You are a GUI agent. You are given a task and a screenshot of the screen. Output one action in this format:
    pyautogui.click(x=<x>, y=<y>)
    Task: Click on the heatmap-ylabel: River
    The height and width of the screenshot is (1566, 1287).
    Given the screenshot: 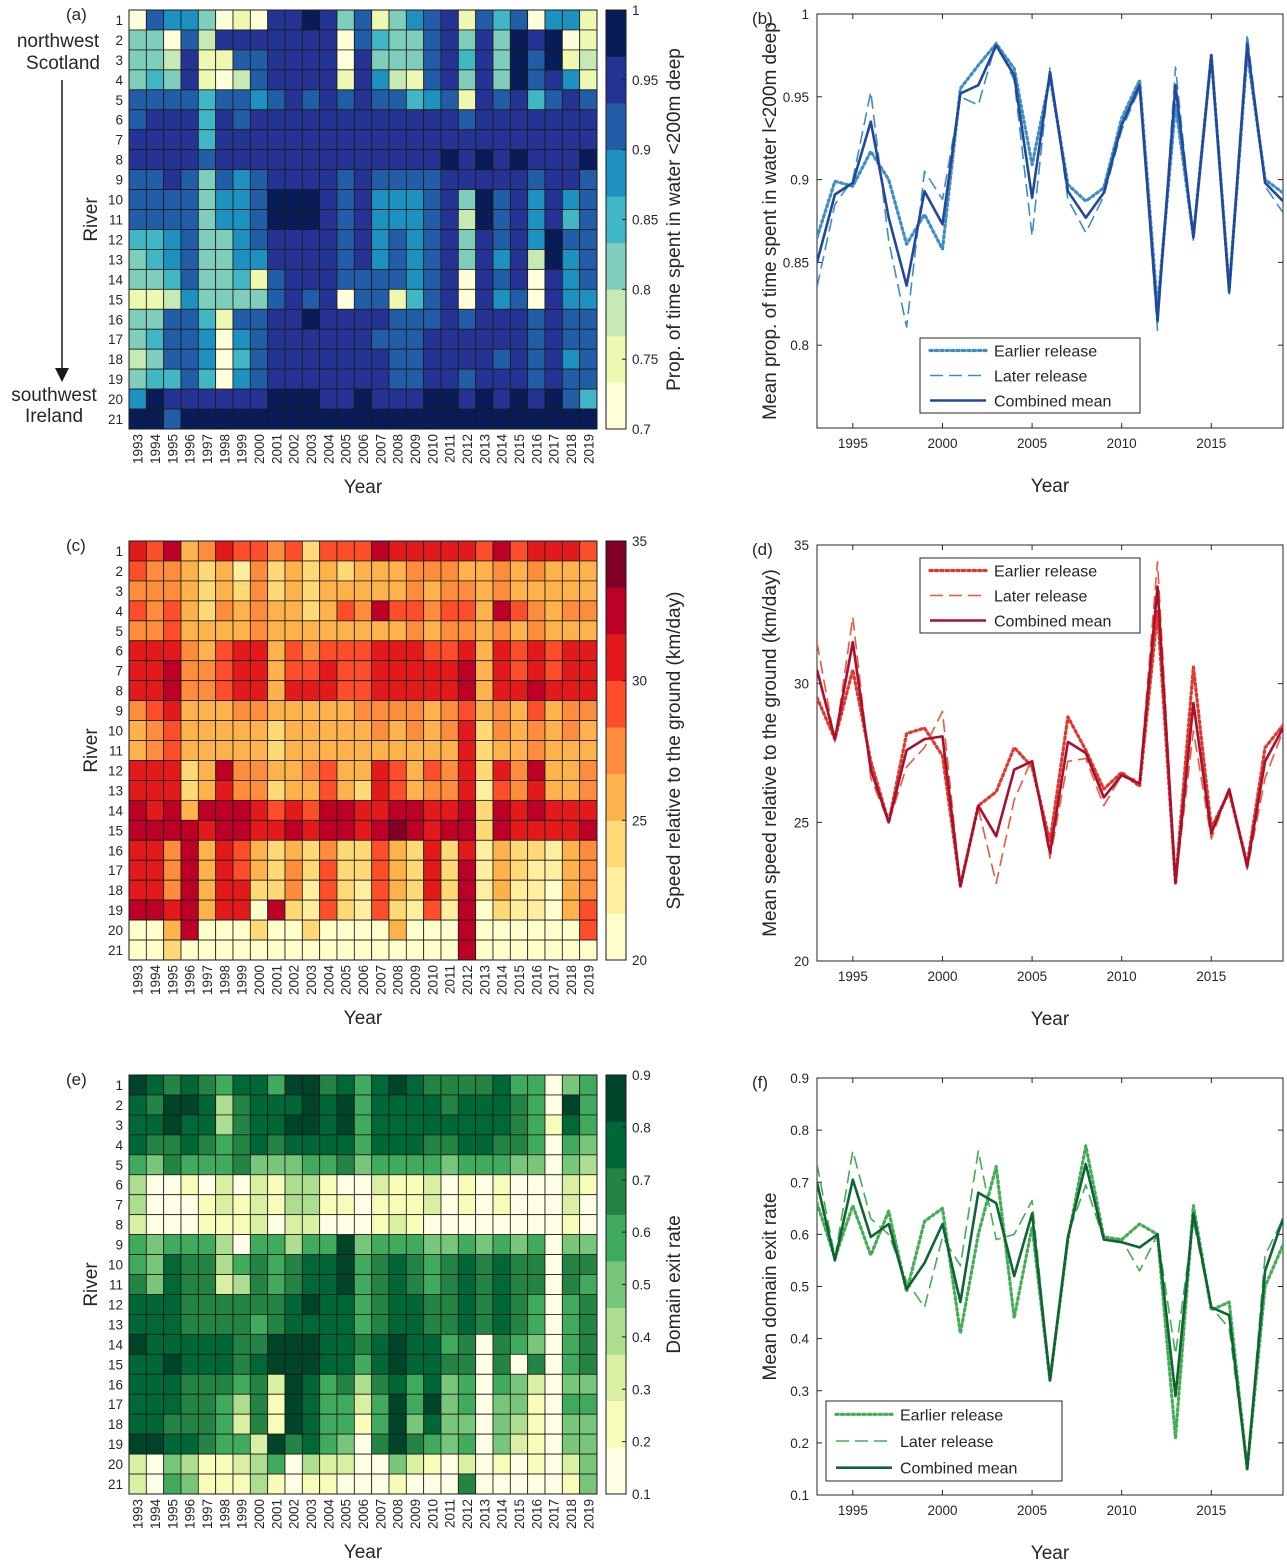 What is the action you would take?
    pyautogui.click(x=91, y=219)
    